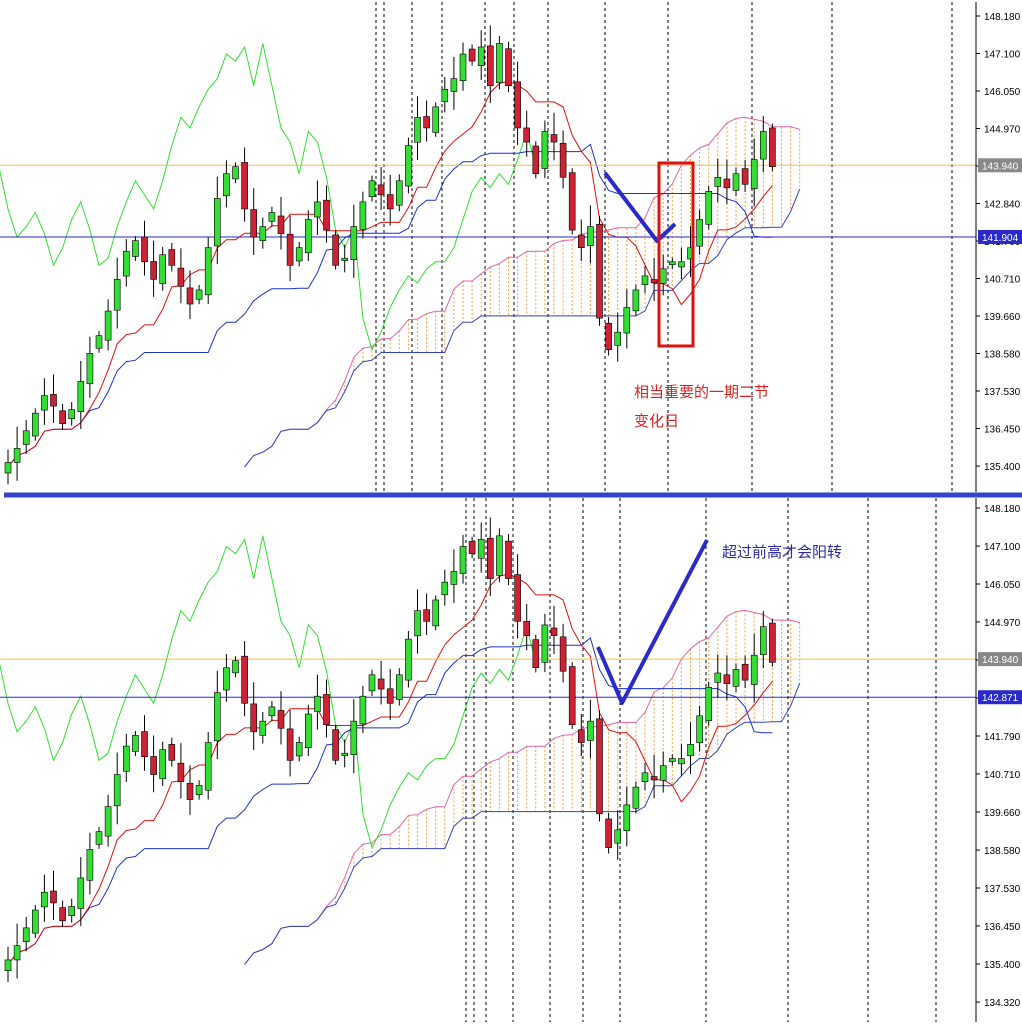 The width and height of the screenshot is (1022, 1027). What do you see at coordinates (1002, 509) in the screenshot?
I see `price-tick-label: 148.180` at bounding box center [1002, 509].